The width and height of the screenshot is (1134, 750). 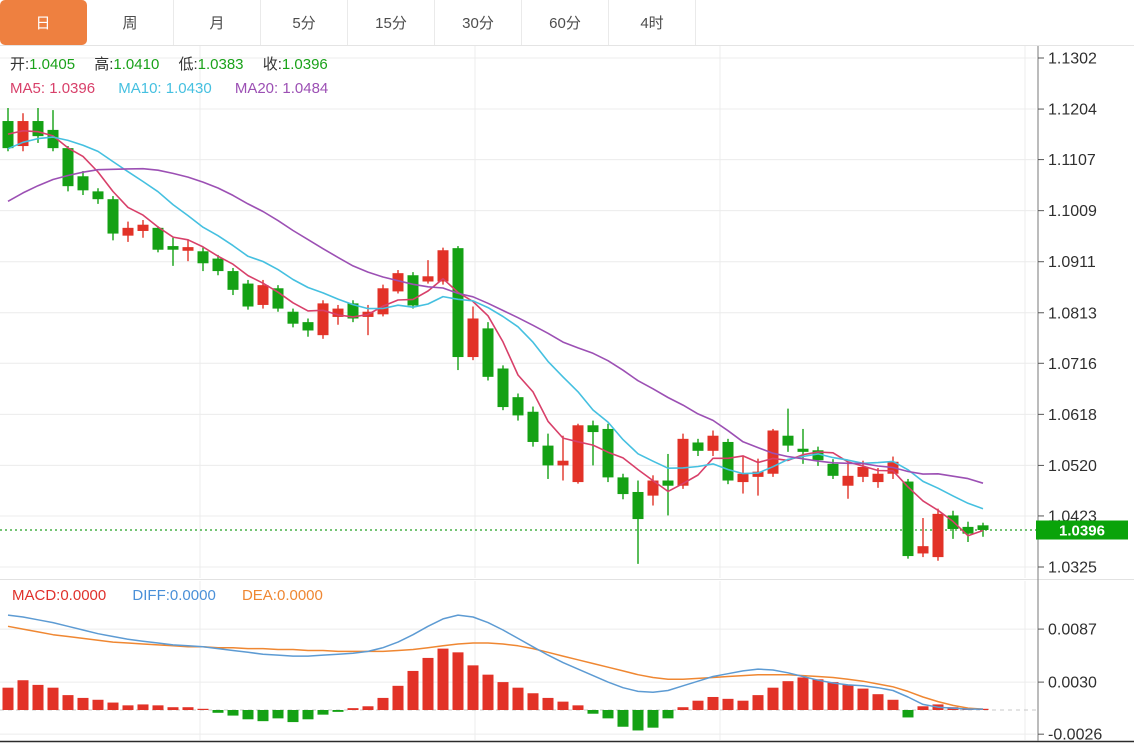 What do you see at coordinates (1072, 630) in the screenshot?
I see `macd-tick-label: 0.0087` at bounding box center [1072, 630].